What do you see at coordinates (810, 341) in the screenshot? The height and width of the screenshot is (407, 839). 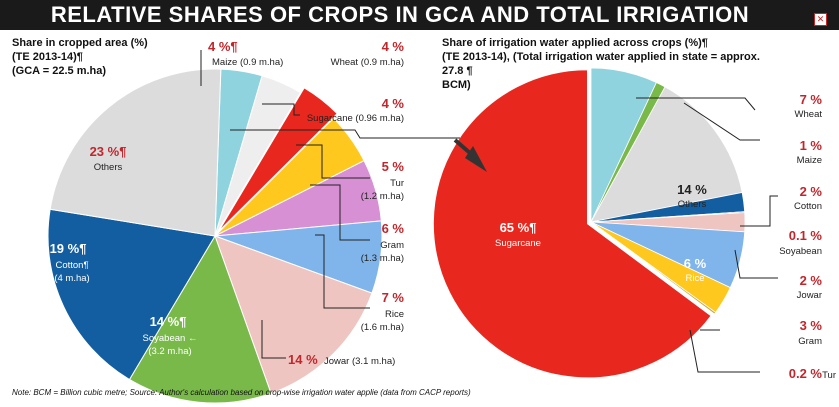 I see `right-label-gram-detail: Gram` at bounding box center [810, 341].